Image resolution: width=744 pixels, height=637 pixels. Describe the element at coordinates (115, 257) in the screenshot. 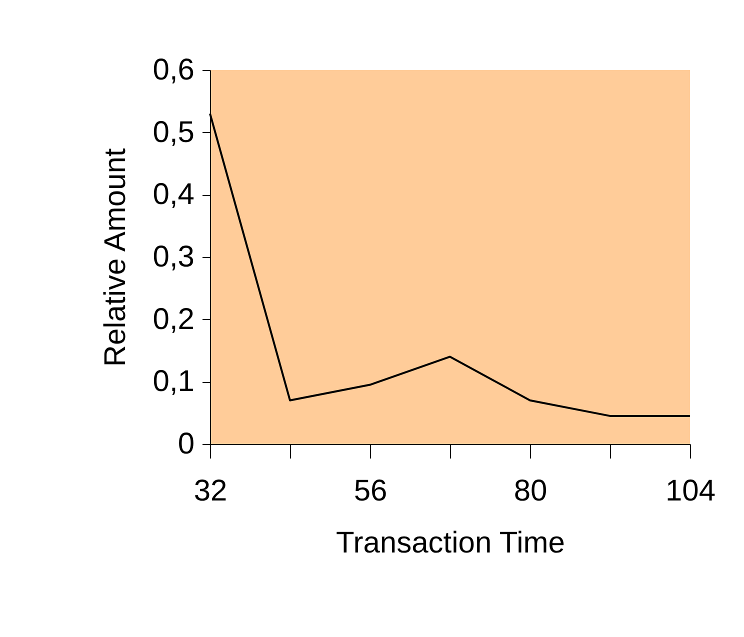

I see `y-axis-title: Relative Amount` at that location.